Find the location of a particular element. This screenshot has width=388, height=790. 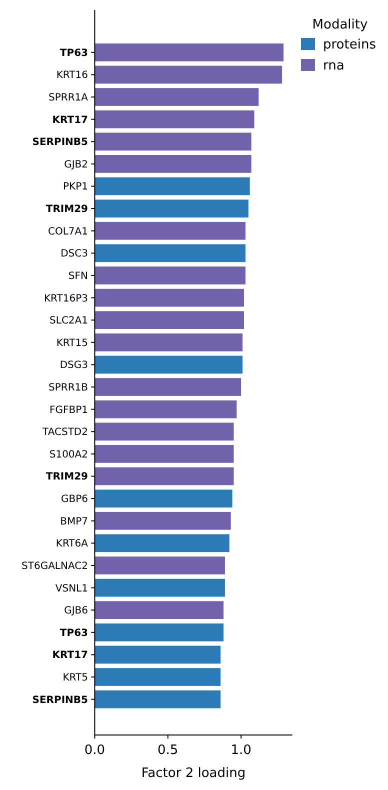

y-tick-label: VSNL1 is located at coordinates (71, 588).